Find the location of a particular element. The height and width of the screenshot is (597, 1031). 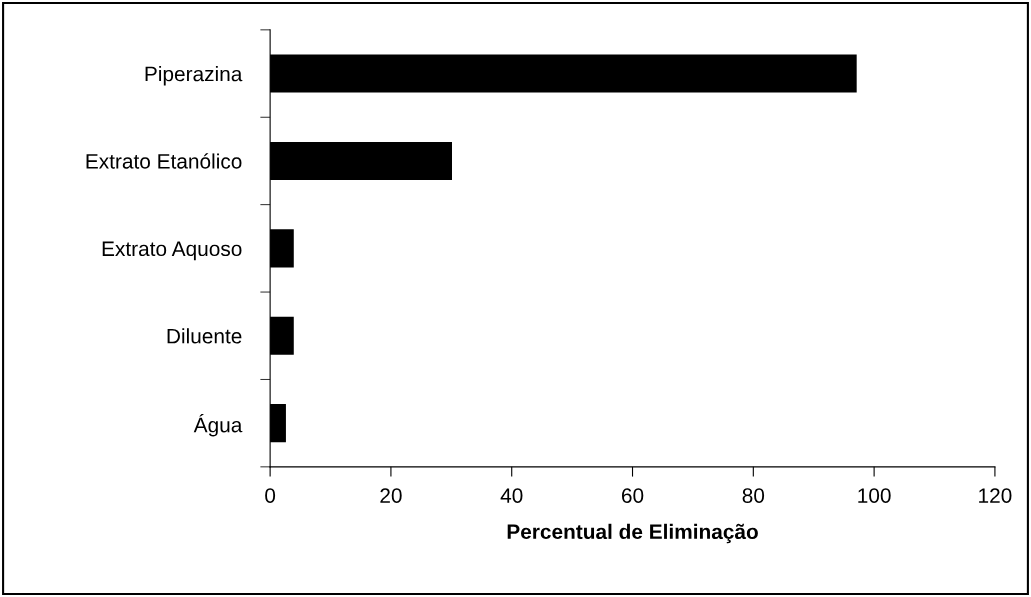

y-tick-label: Diluente is located at coordinates (204, 336).